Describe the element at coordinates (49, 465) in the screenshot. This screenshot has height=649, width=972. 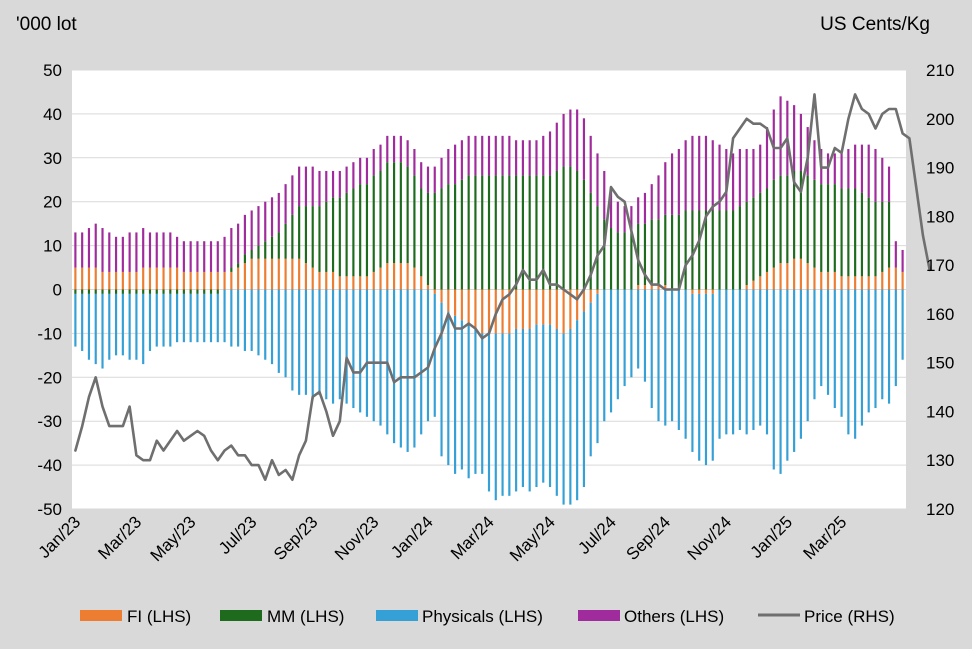
I see `y-left-tick-label: -40` at that location.